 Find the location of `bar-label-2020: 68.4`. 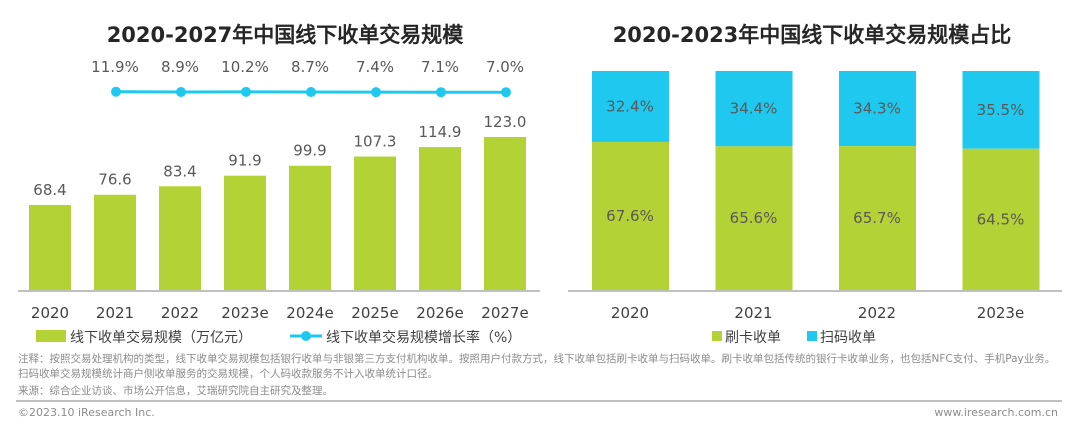

bar-label-2020: 68.4 is located at coordinates (49, 190).